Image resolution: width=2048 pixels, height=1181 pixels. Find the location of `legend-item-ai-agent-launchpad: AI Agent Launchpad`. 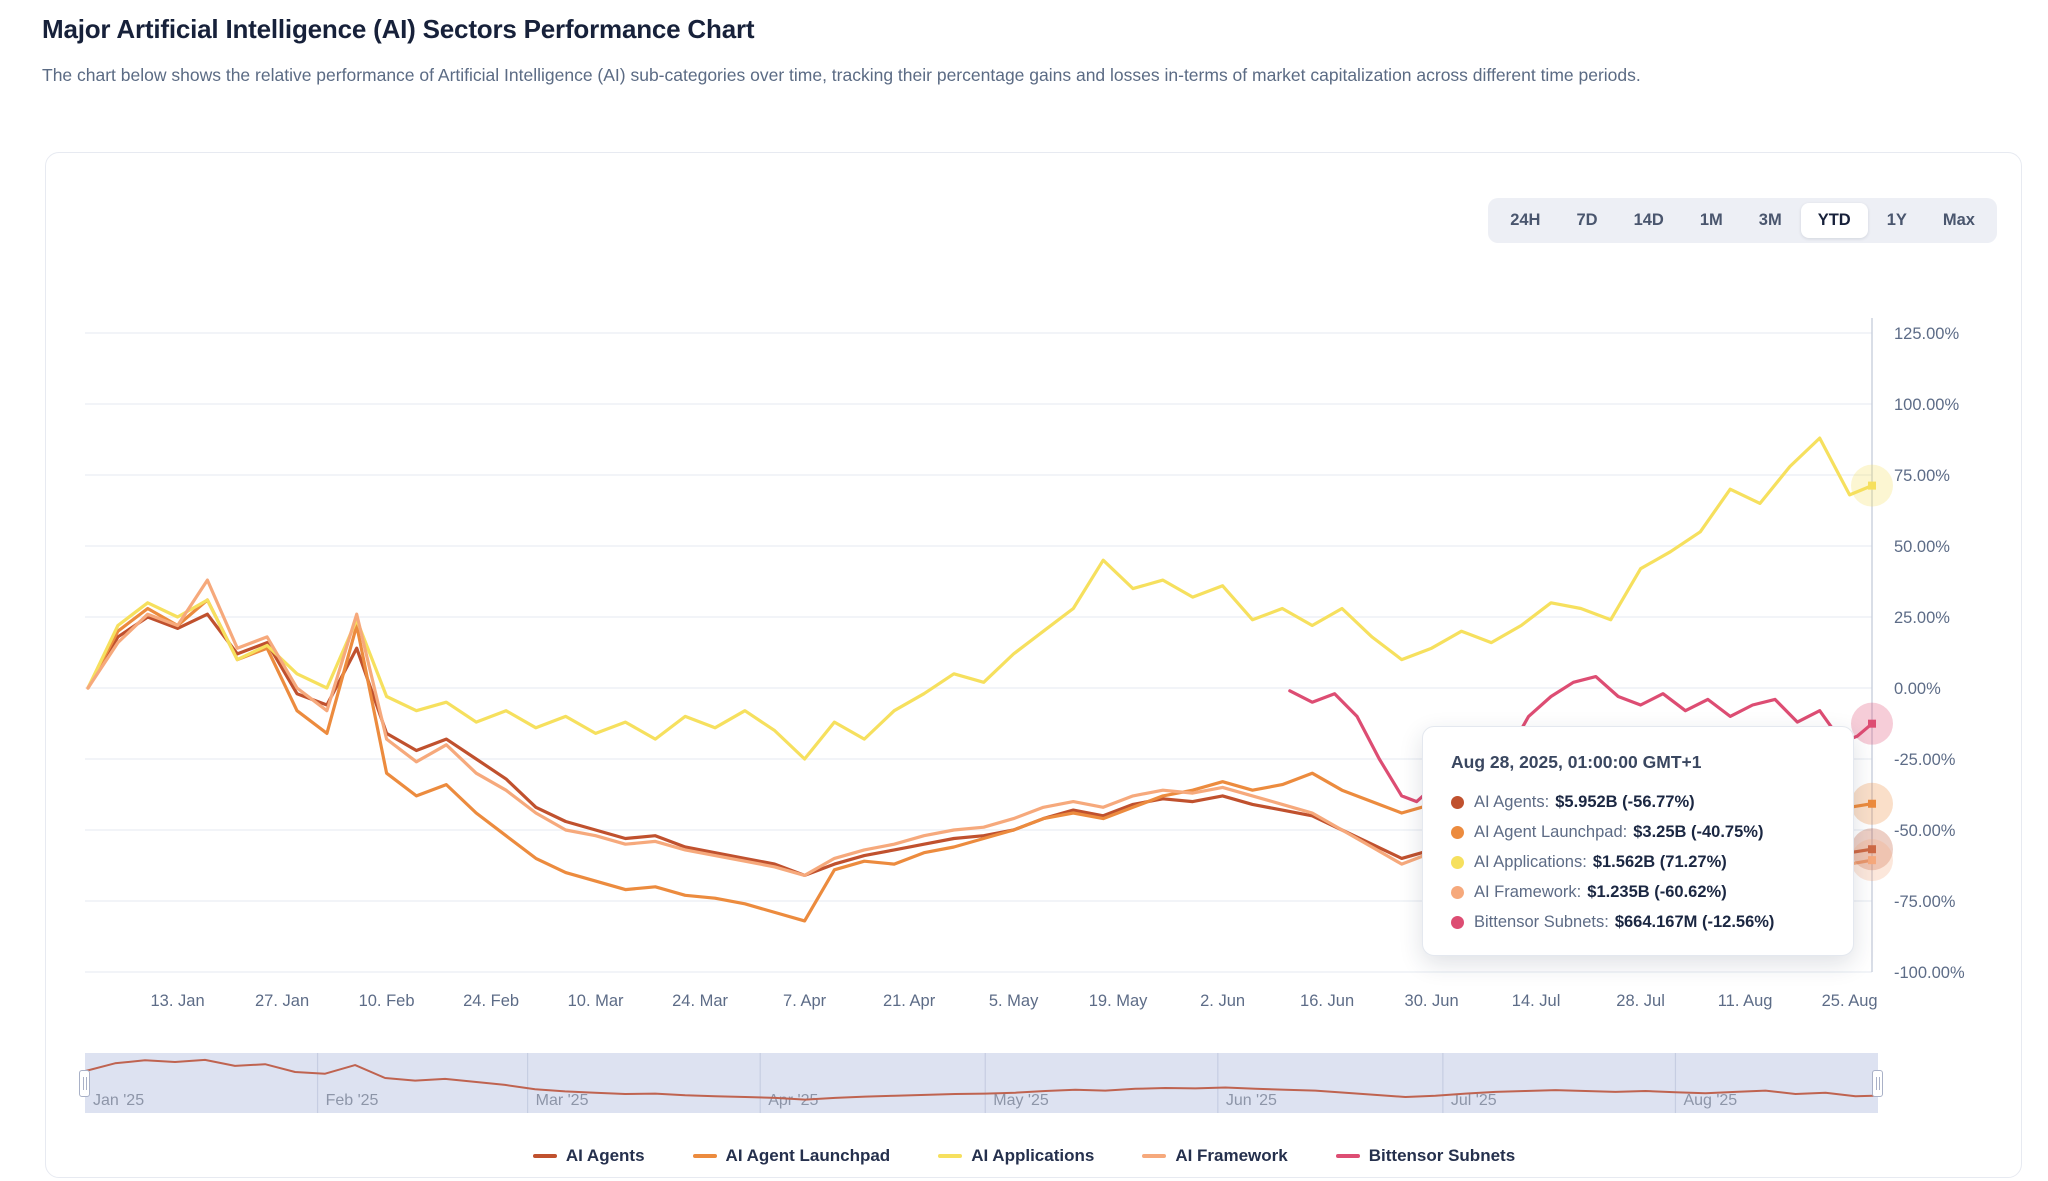

legend-item-ai-agent-launchpad: AI Agent Launchpad is located at coordinates (791, 1156).